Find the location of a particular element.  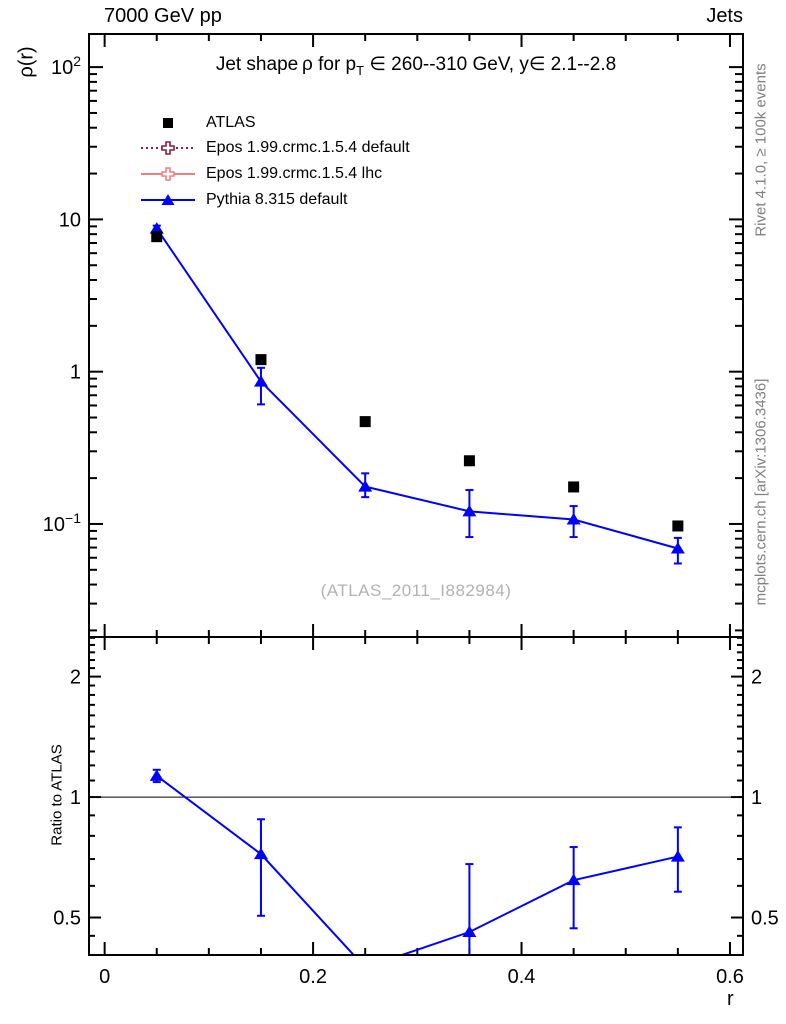

svg-text: 0.4 is located at coordinates (522, 977).